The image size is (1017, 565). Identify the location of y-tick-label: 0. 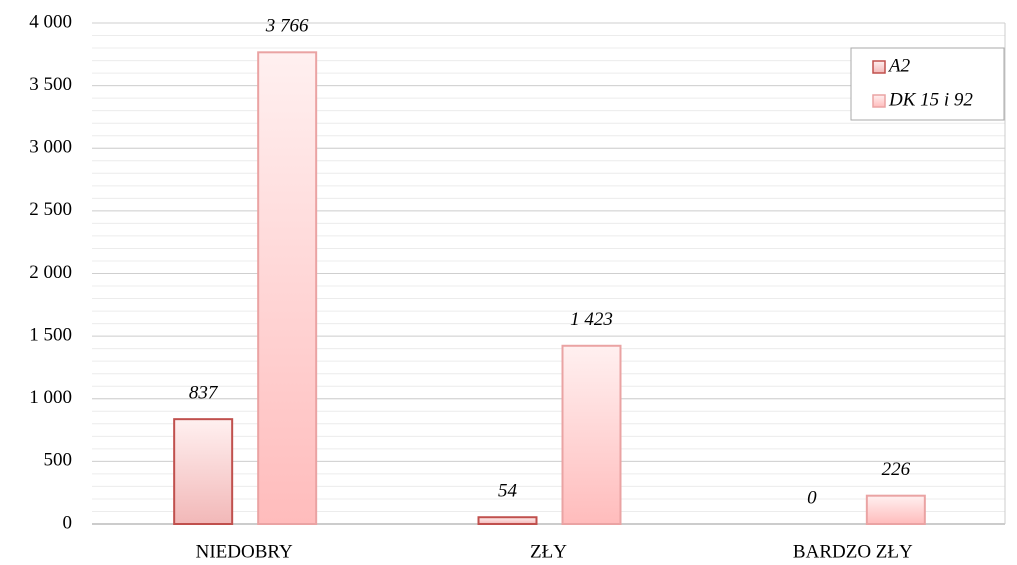
(68, 522).